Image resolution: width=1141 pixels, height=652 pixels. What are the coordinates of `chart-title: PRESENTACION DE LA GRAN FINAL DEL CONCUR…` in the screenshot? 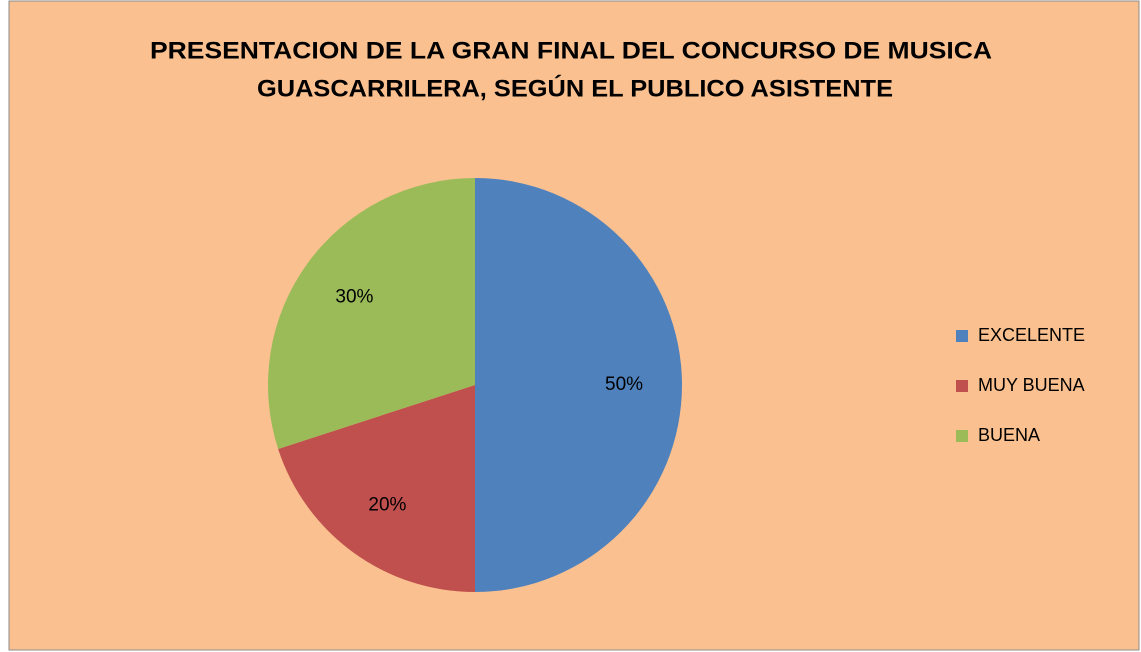 It's located at (571, 50).